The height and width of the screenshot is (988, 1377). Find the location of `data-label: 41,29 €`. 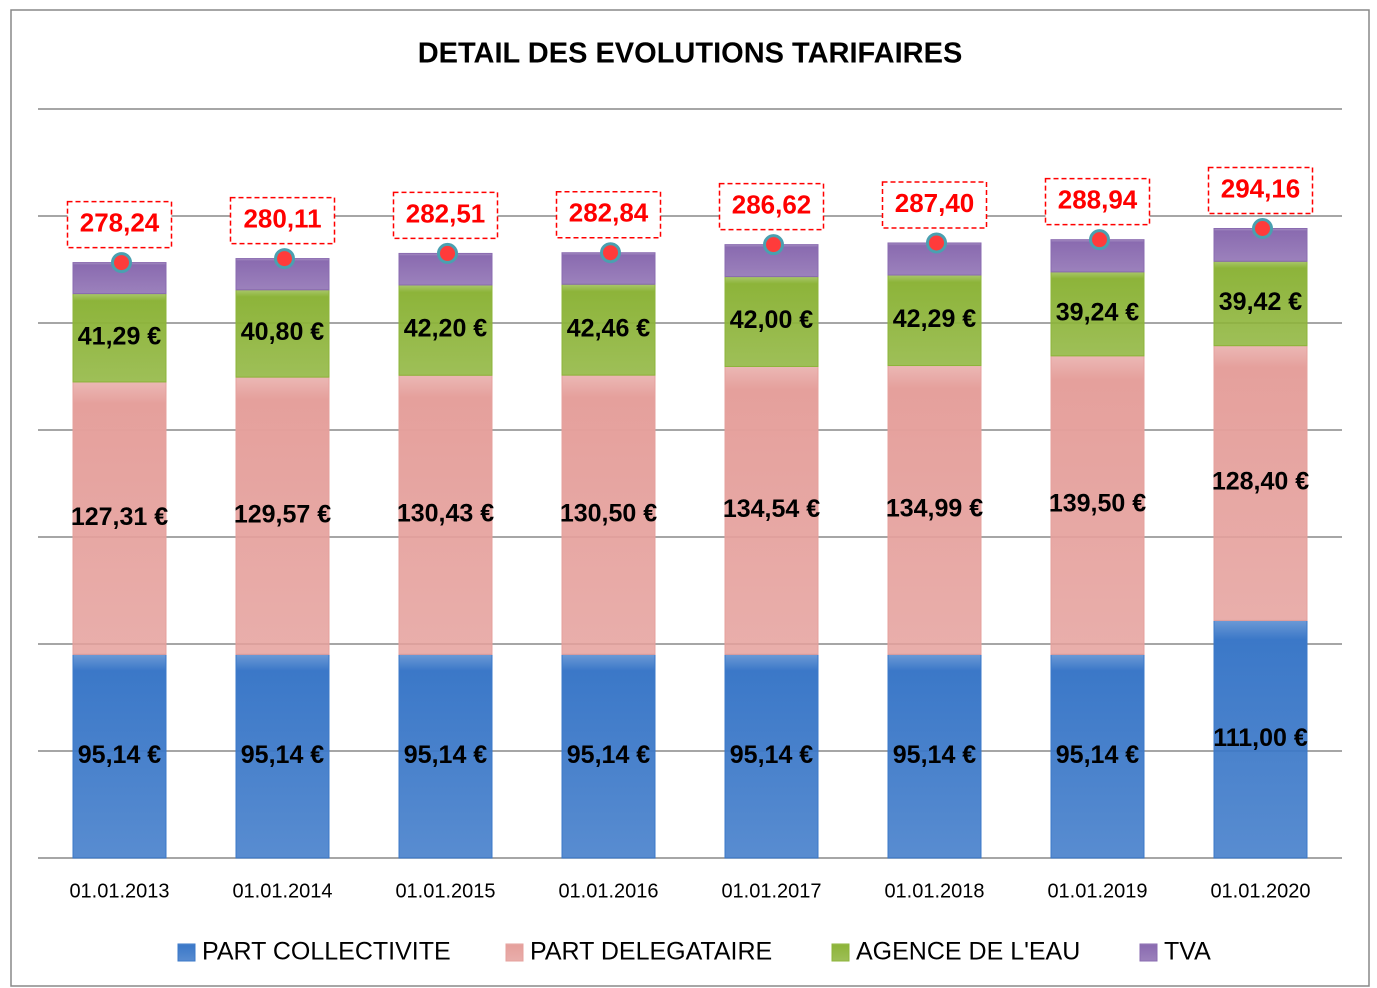

data-label: 41,29 € is located at coordinates (120, 336).